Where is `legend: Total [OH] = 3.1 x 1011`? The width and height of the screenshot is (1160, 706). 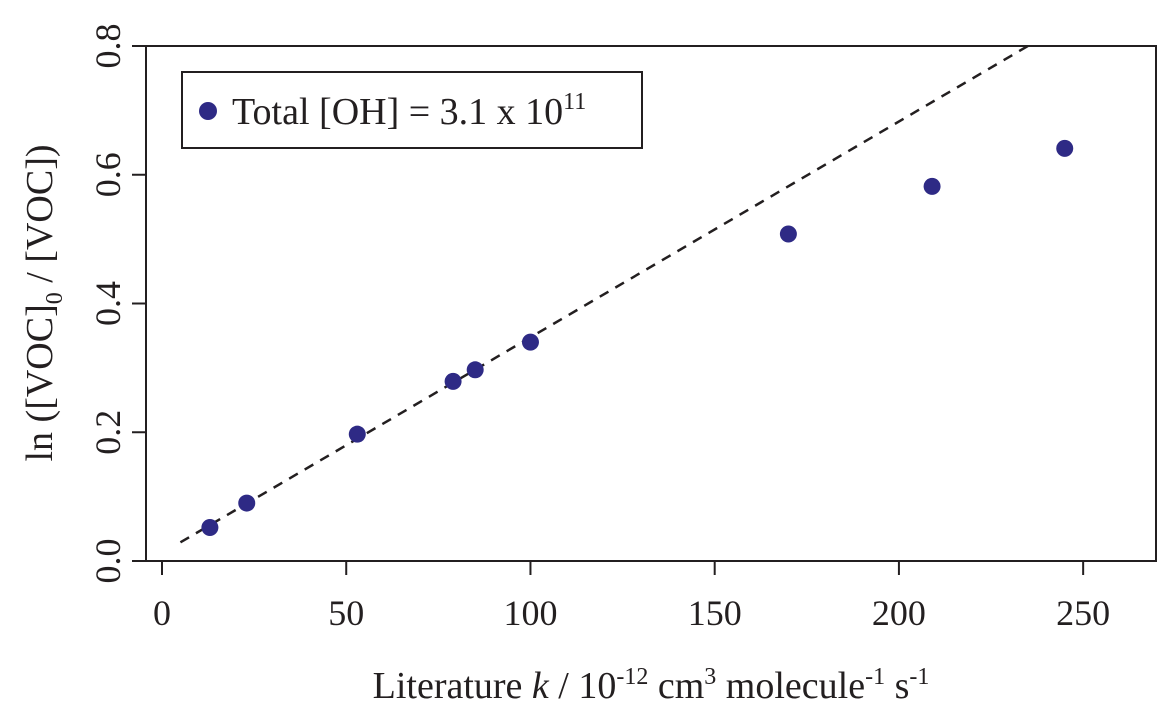
legend: Total [OH] = 3.1 x 1011 is located at coordinates (412, 110).